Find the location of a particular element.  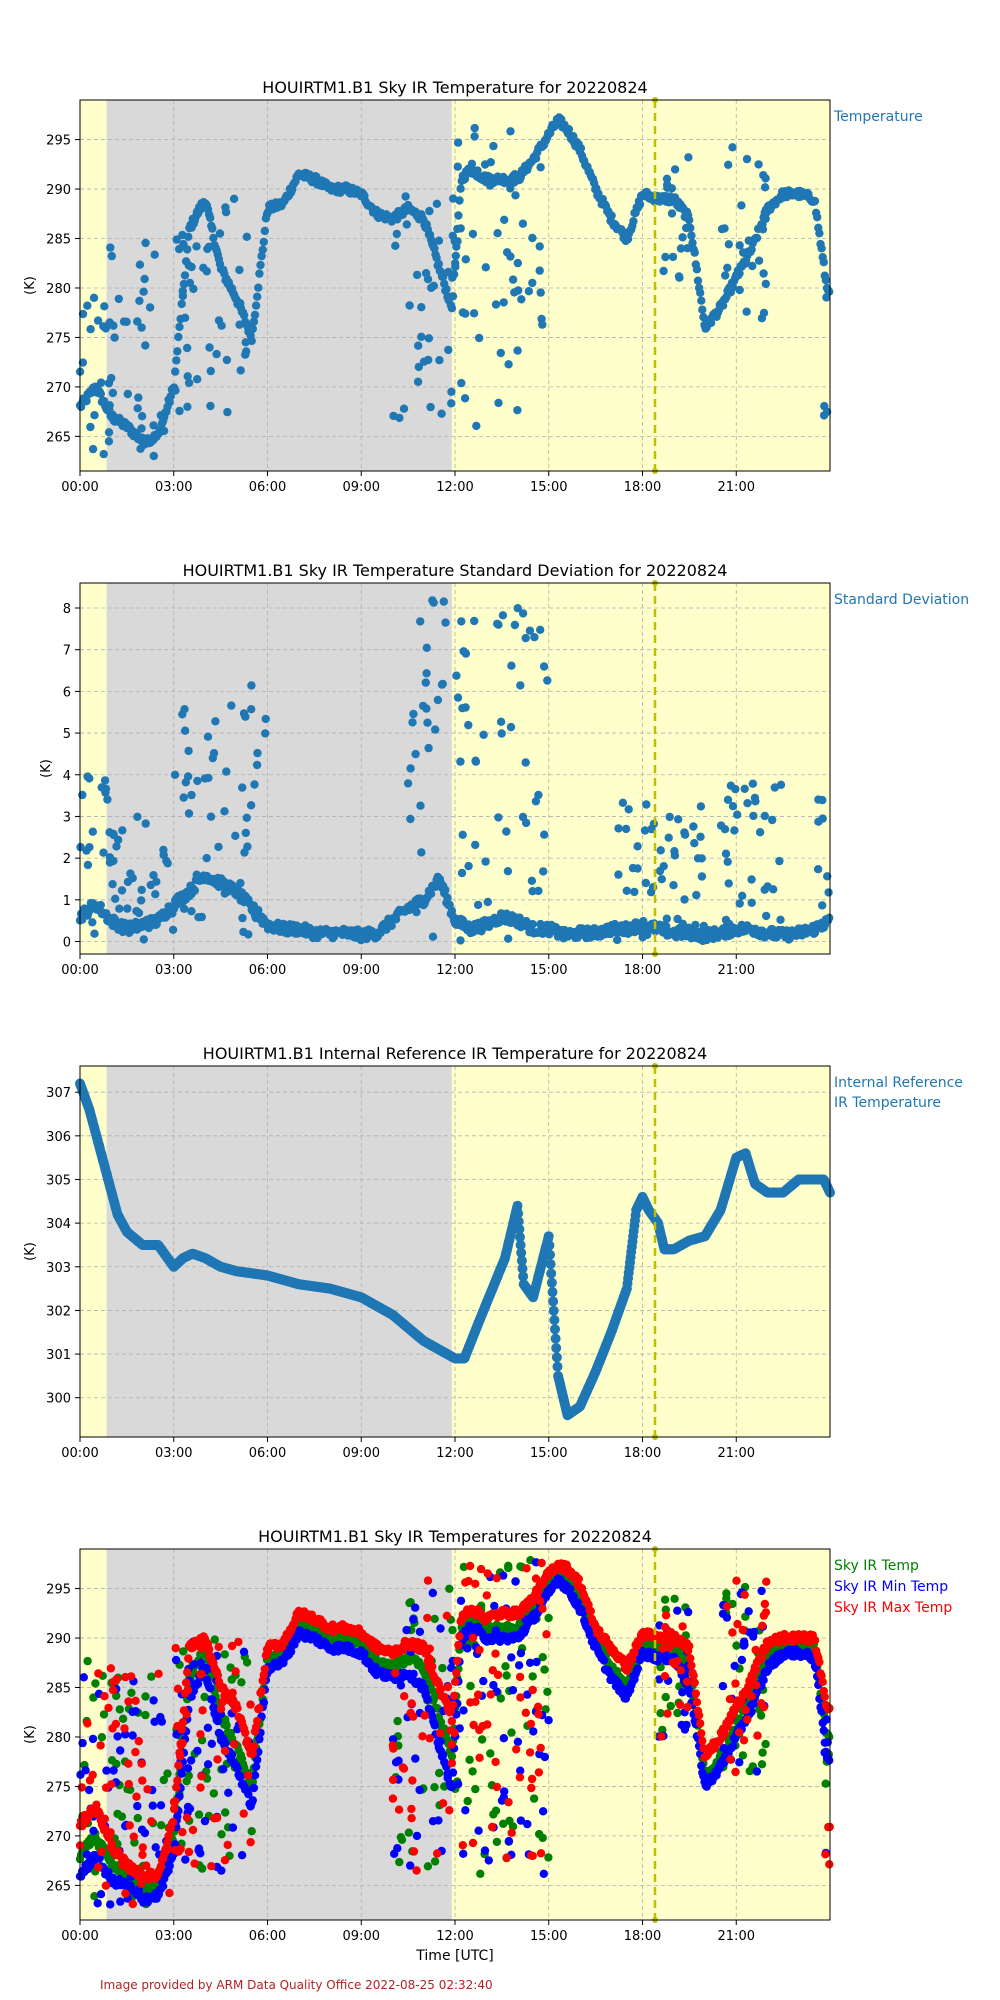

x-tick-label: 00:00 is located at coordinates (79, 487).